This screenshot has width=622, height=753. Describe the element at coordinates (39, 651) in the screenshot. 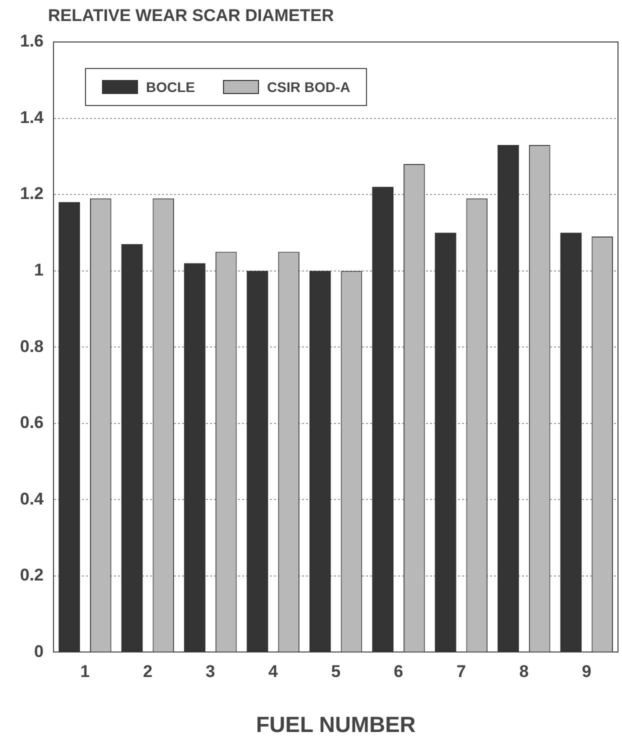

I see `y-tick-label: 0` at that location.